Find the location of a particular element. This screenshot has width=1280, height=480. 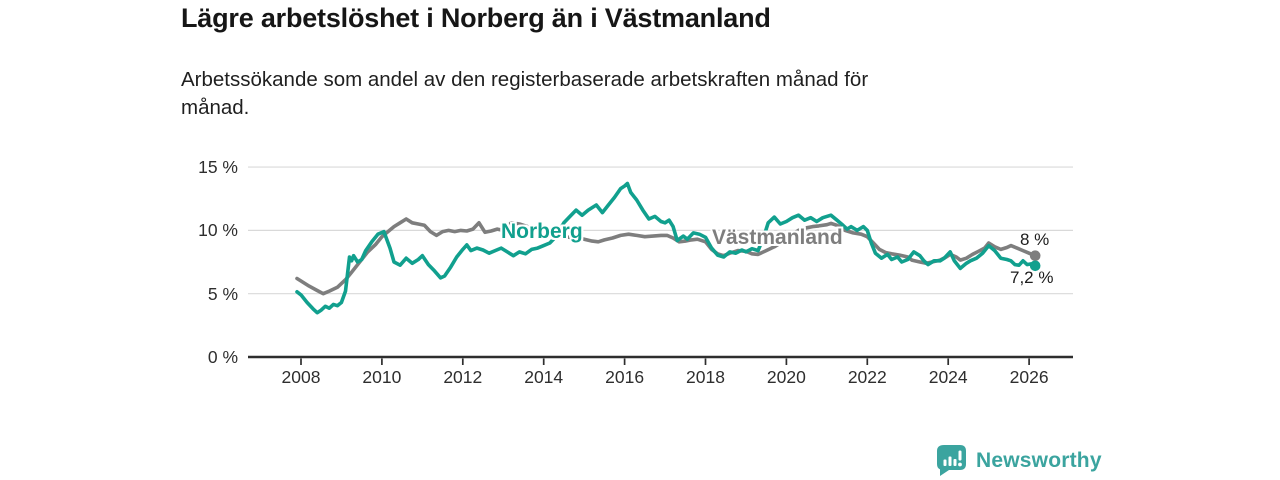

y-tick-label: 15 % is located at coordinates (218, 167).